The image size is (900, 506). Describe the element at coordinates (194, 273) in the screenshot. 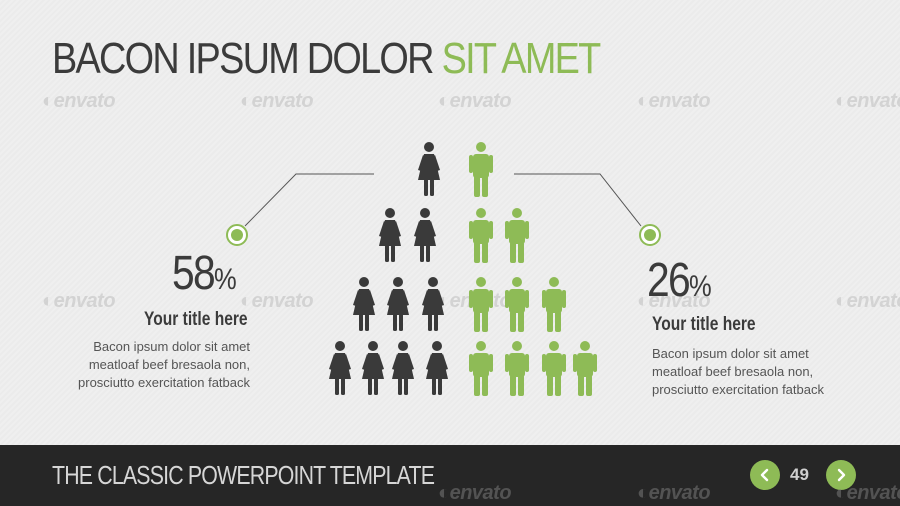

I see `stat-left-number: 58` at that location.